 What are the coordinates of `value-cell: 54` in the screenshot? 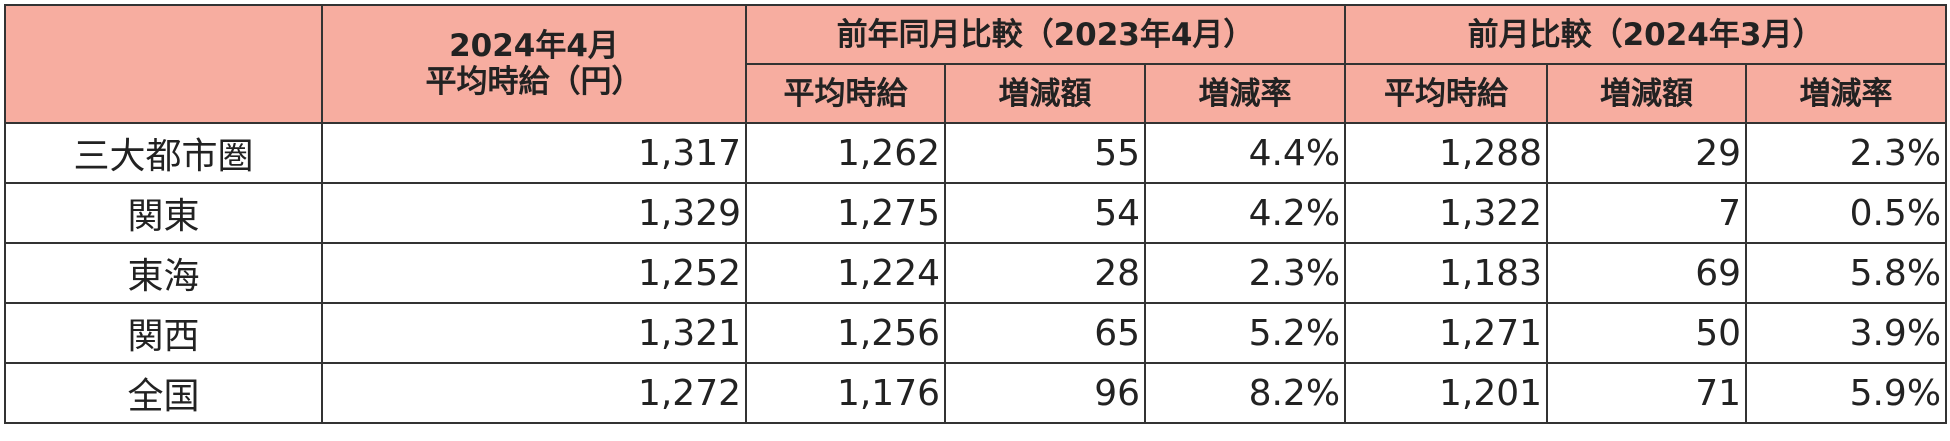 It's located at (1045, 213).